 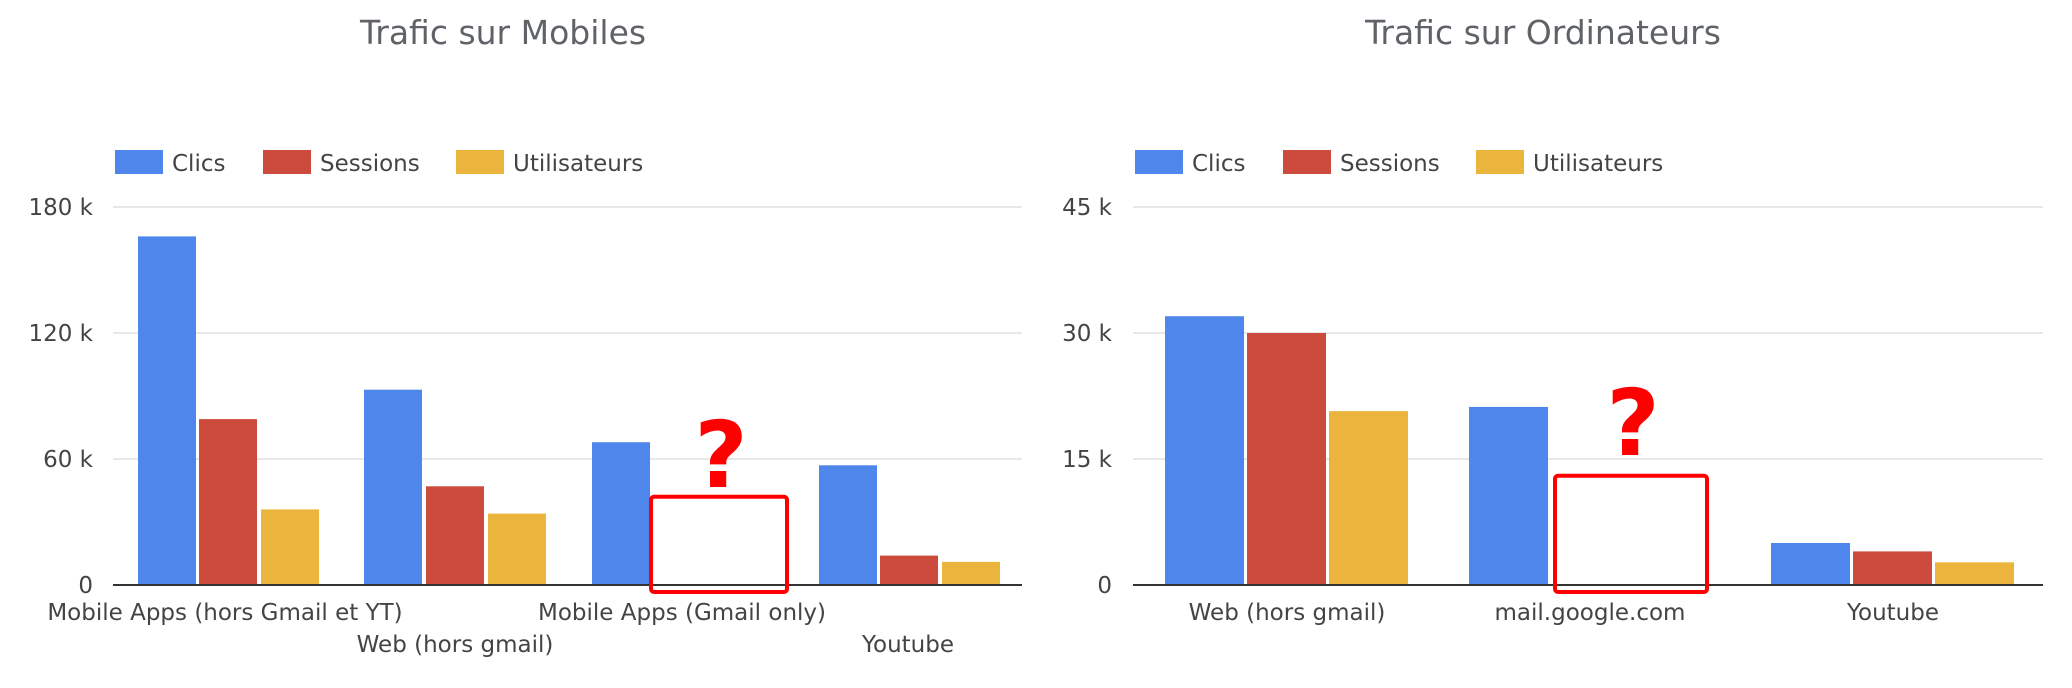 What do you see at coordinates (224, 613) in the screenshot?
I see `category-label: Mobile Apps (hors Gmail et YT)` at bounding box center [224, 613].